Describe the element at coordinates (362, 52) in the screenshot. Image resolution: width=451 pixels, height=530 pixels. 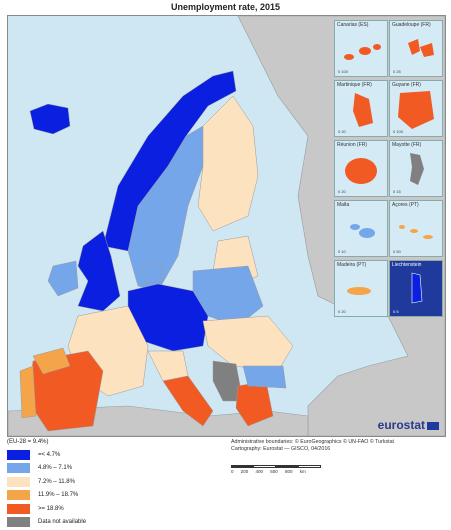
I see `inset-canarias-shape` at that location.